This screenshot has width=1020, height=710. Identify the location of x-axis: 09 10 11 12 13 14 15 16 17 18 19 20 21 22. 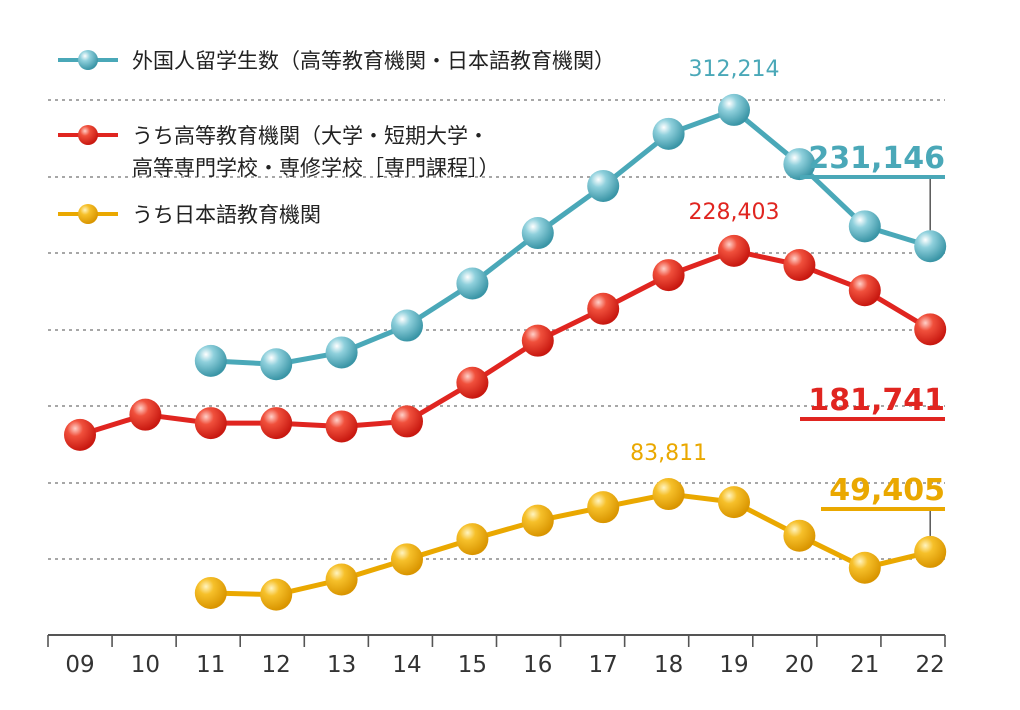
(496, 656).